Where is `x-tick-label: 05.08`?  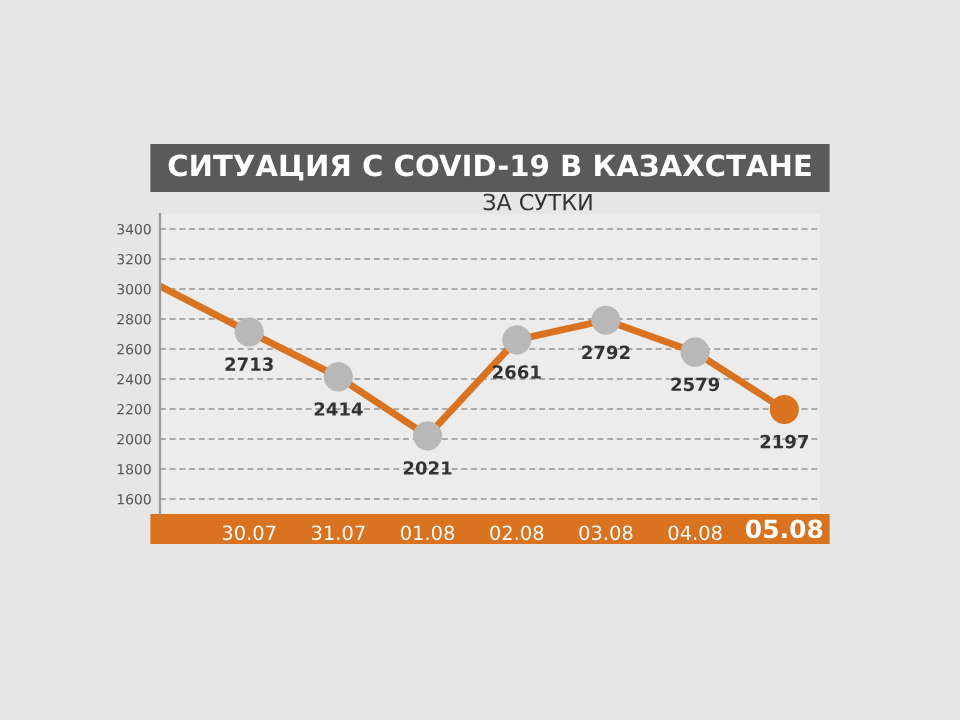 x-tick-label: 05.08 is located at coordinates (784, 529).